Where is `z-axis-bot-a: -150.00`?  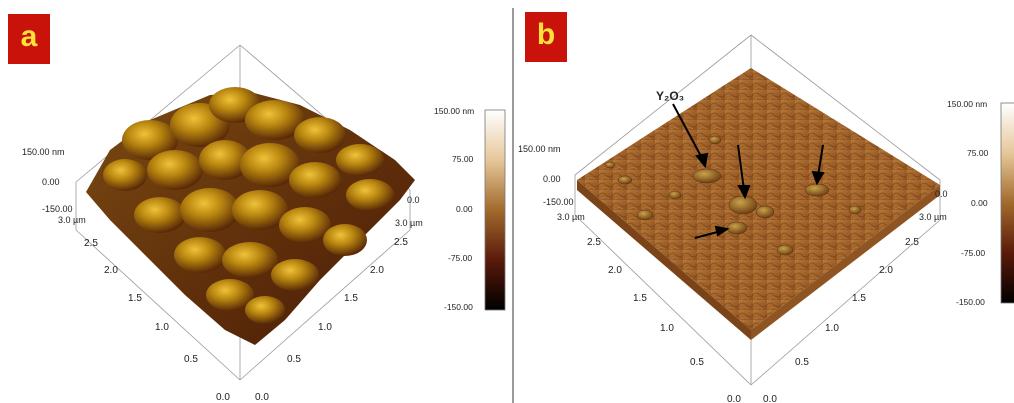 z-axis-bot-a: -150.00 is located at coordinates (57, 209).